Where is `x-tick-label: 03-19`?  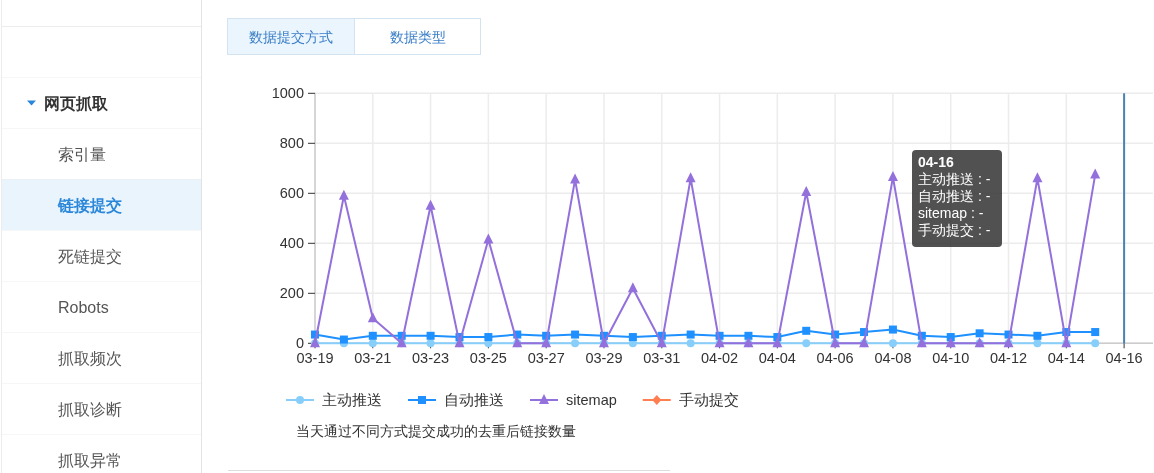
x-tick-label: 03-19 is located at coordinates (315, 358).